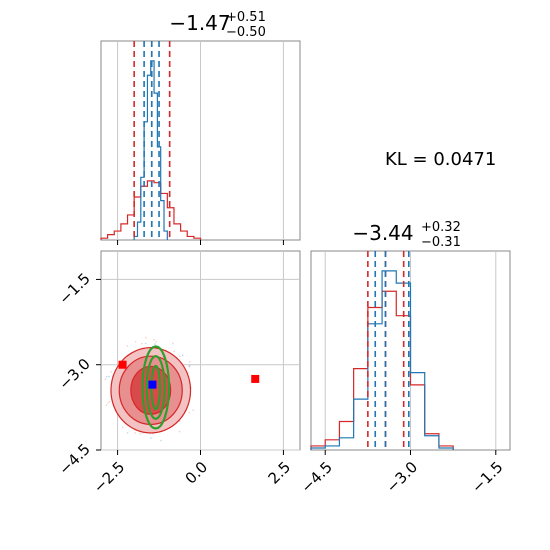 This screenshot has height=550, width=550. What do you see at coordinates (246, 17) in the screenshot?
I see `panel-top-left-title-sup: +0.51` at bounding box center [246, 17].